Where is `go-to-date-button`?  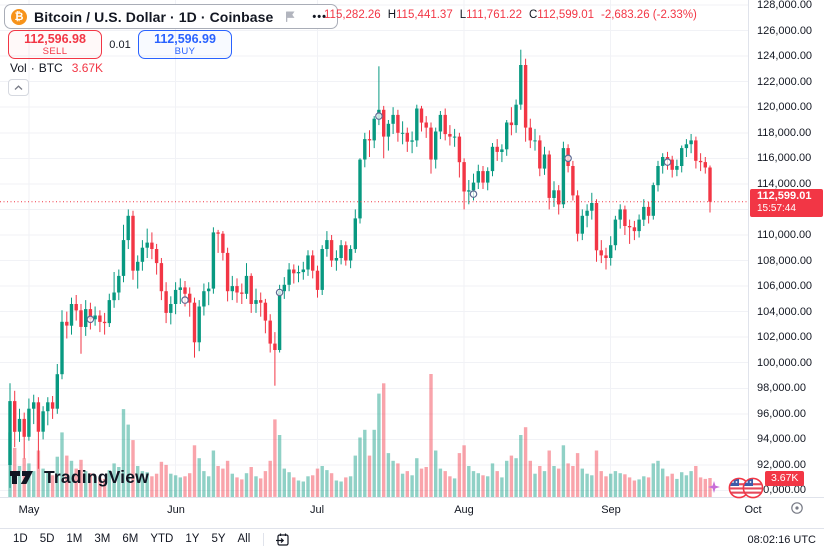
go-to-date-button is located at coordinates (282, 539).